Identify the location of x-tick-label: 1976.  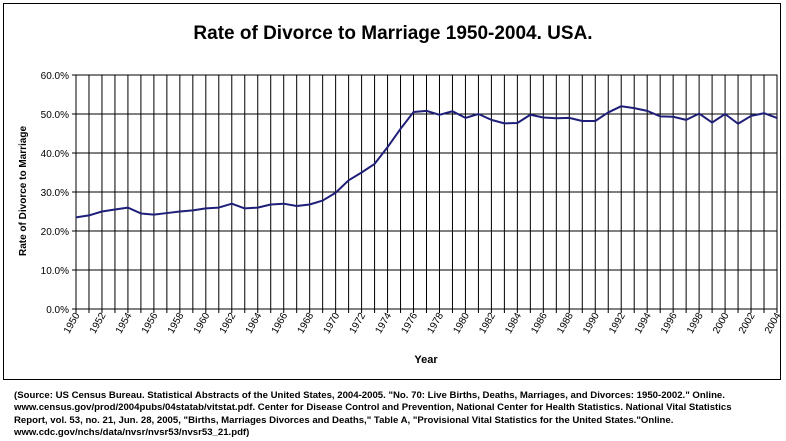
(409, 323).